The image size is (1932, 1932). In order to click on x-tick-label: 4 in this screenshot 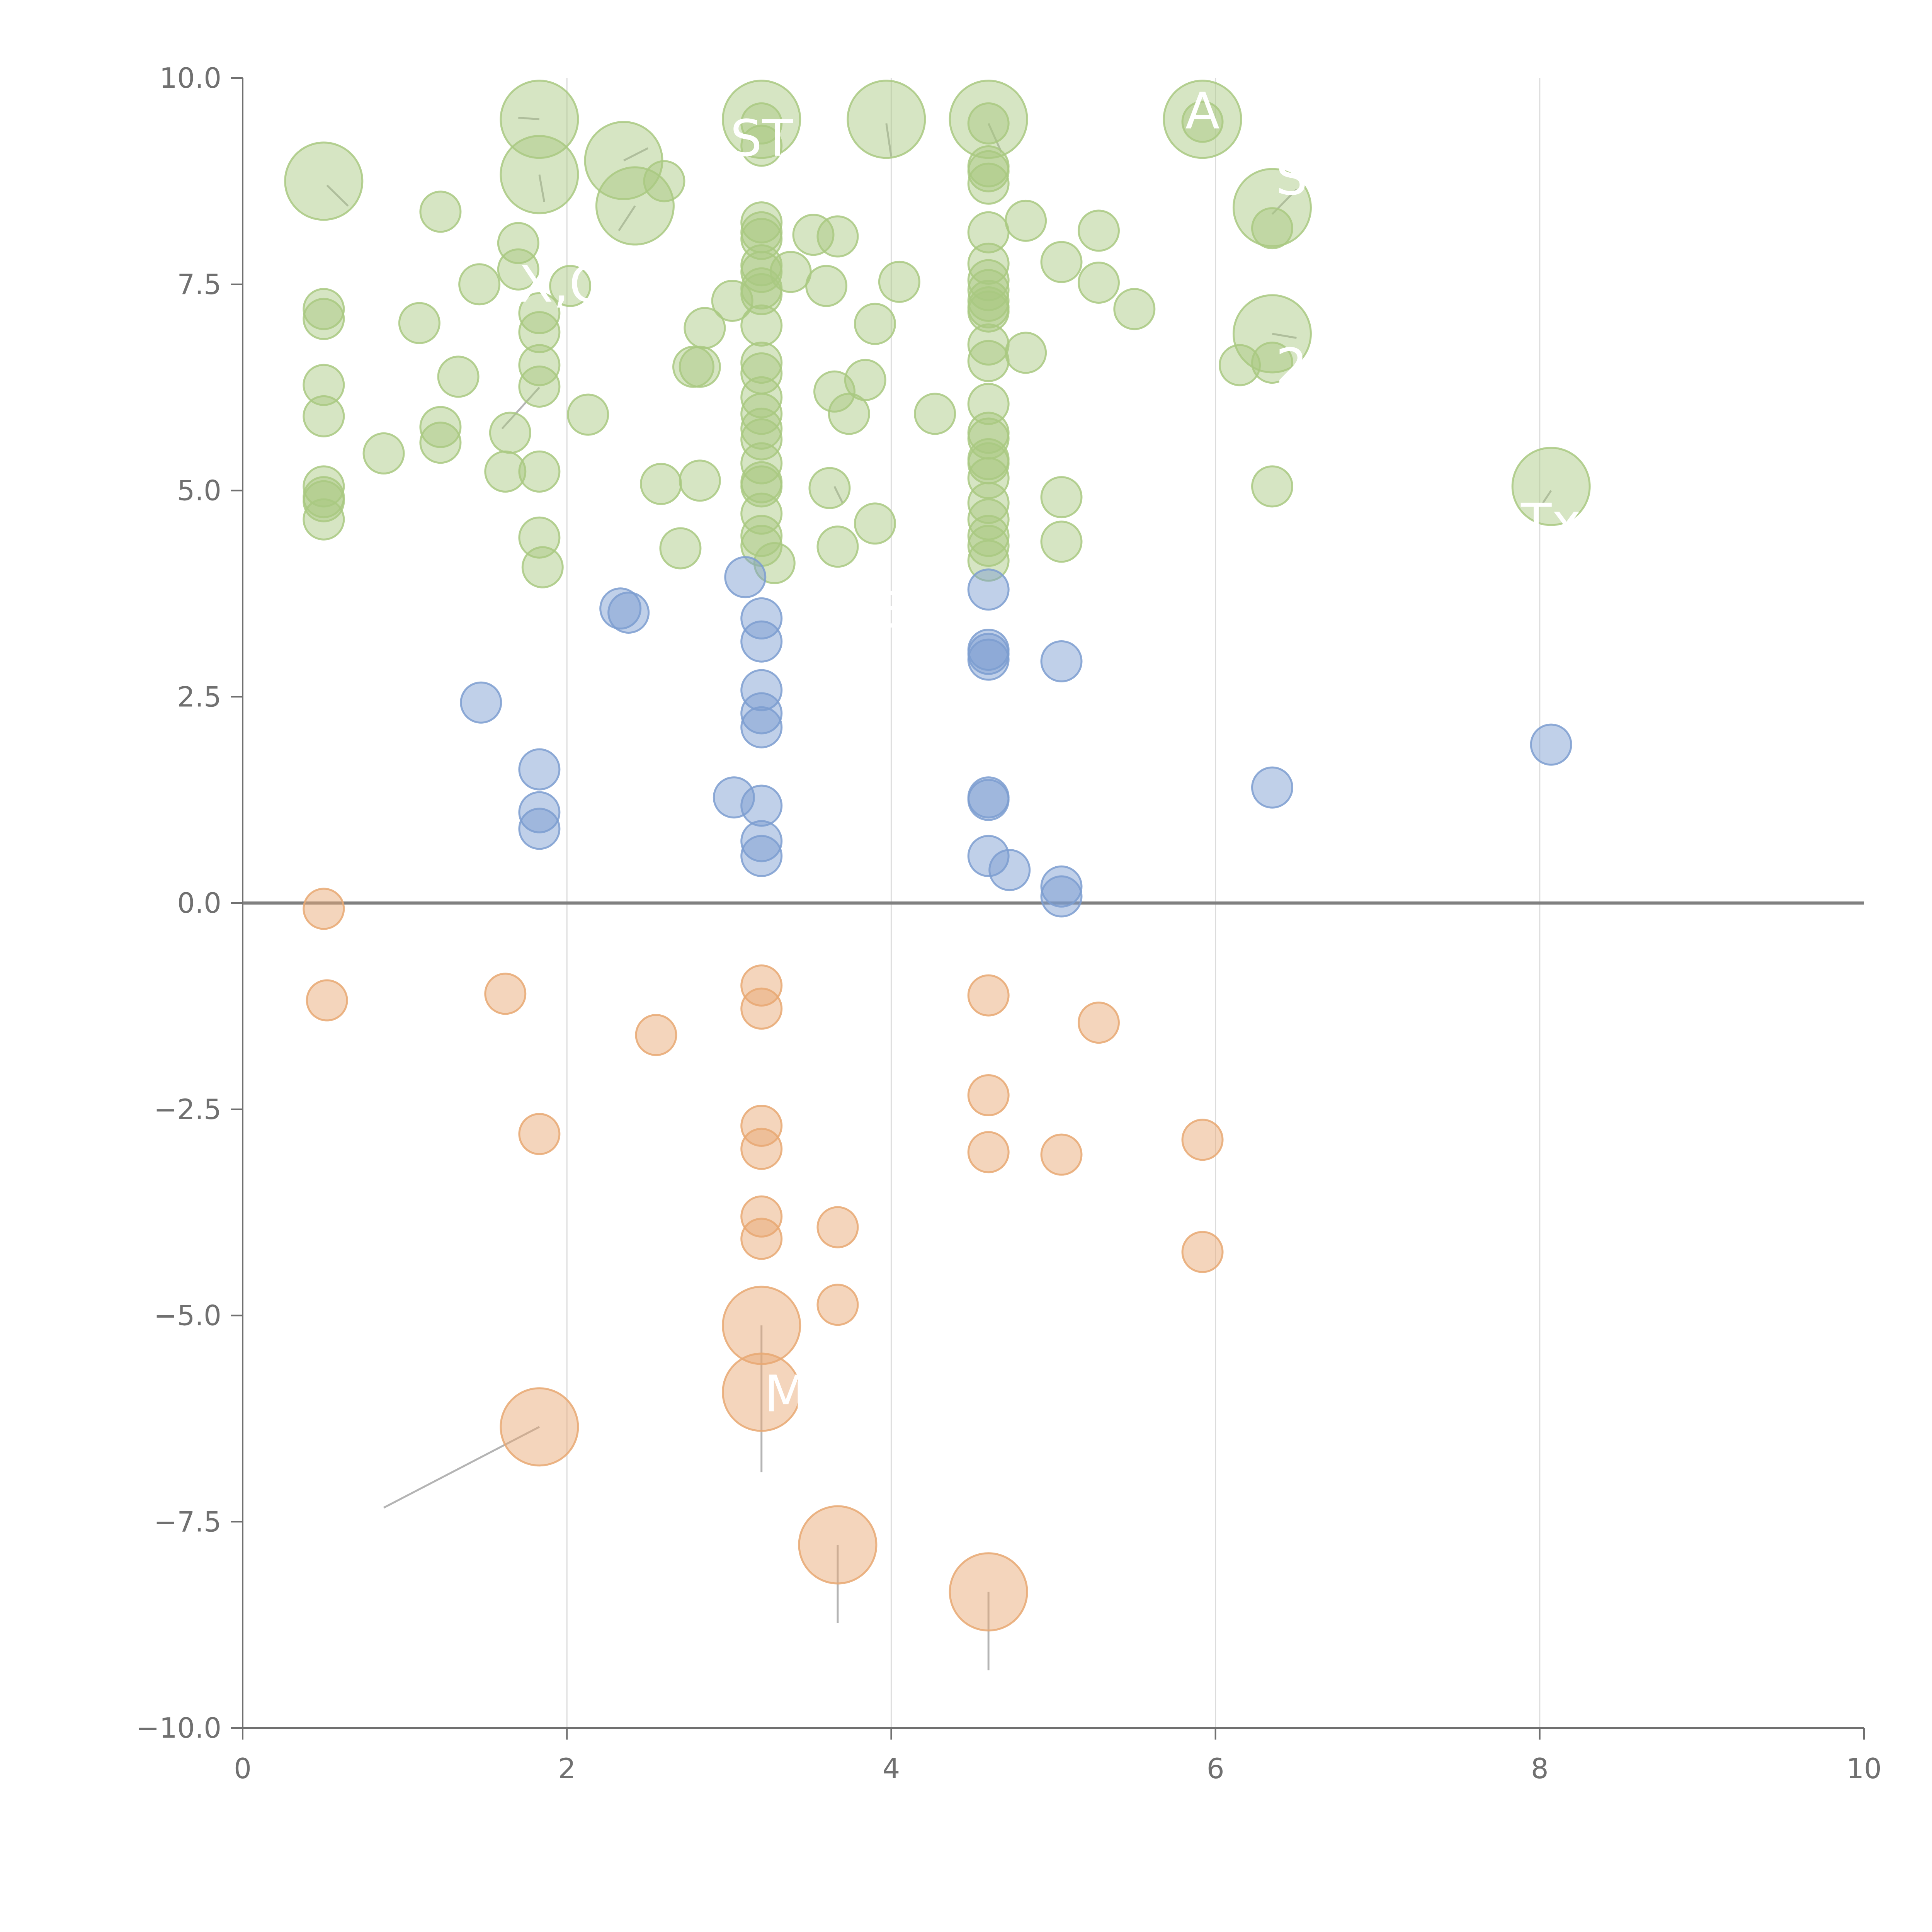, I will do `click(891, 1769)`.